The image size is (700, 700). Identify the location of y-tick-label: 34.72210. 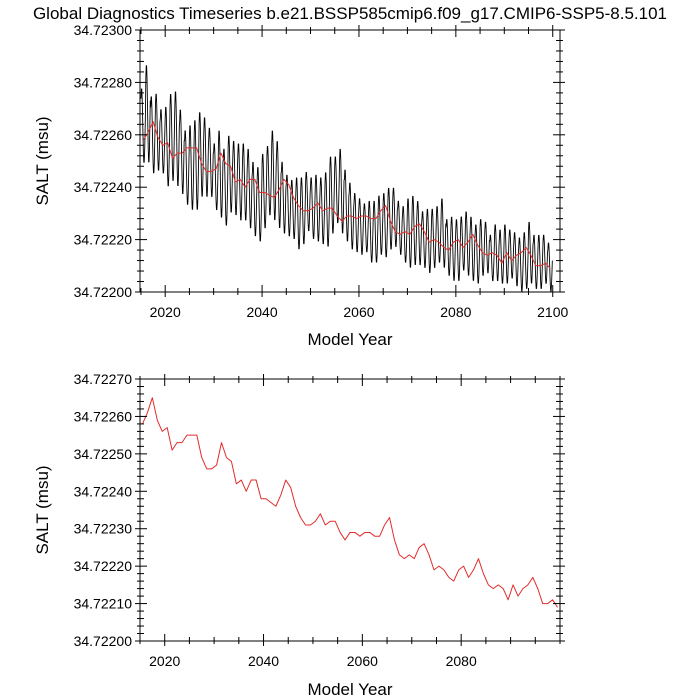
(103, 604).